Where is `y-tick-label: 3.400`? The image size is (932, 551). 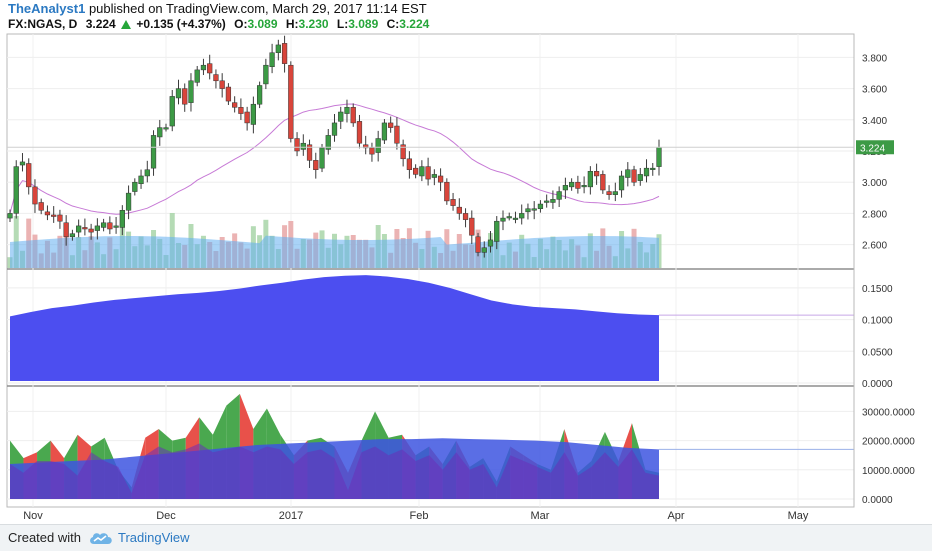 y-tick-label: 3.400 is located at coordinates (874, 121).